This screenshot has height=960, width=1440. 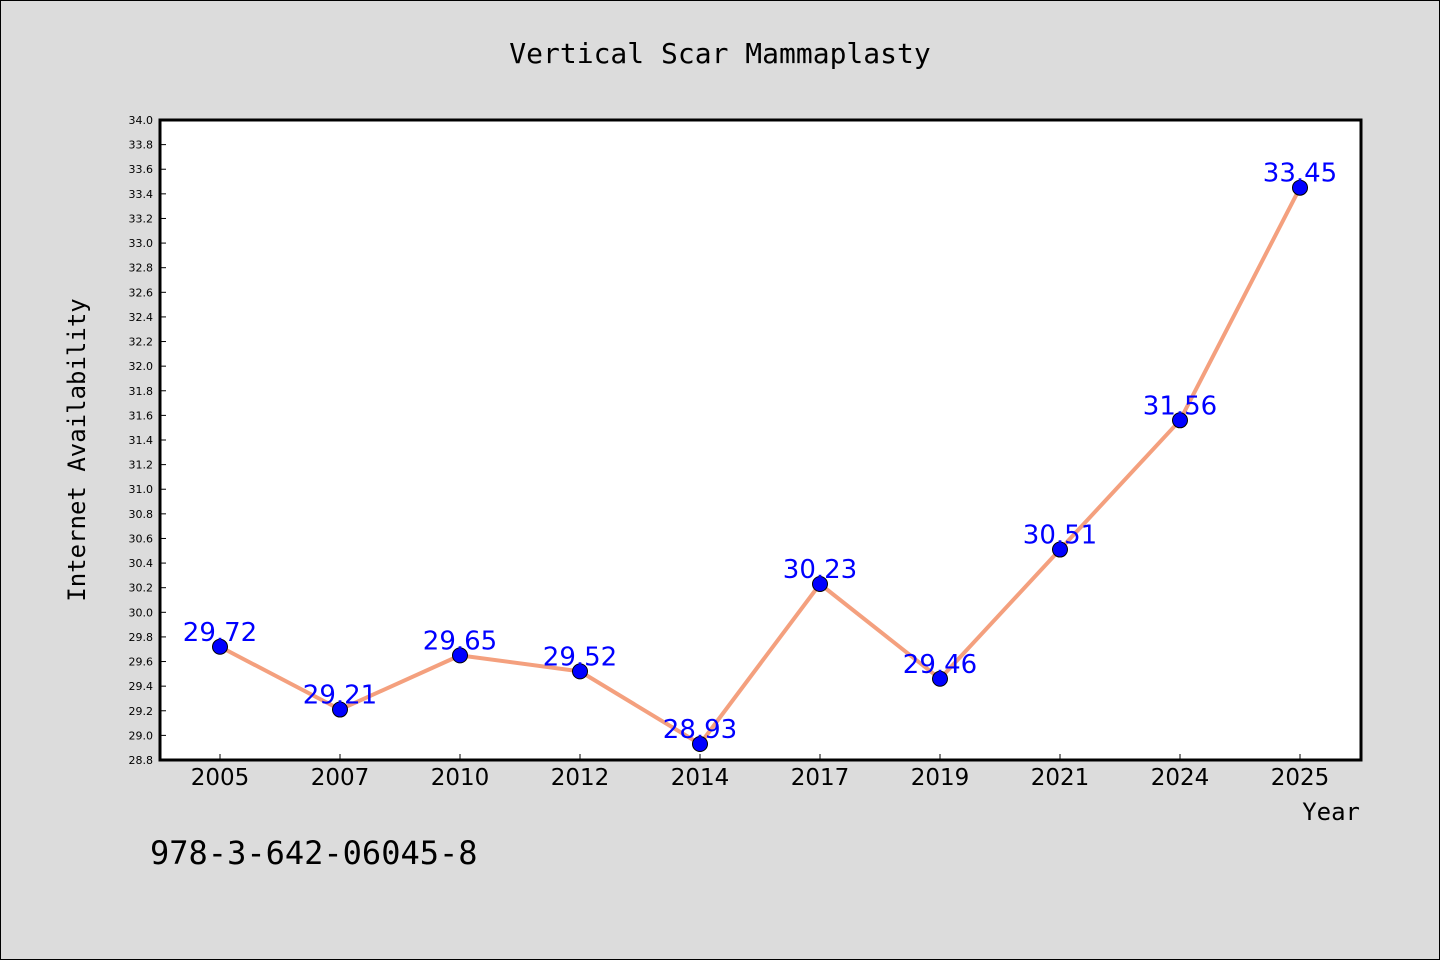 What do you see at coordinates (1180, 778) in the screenshot?
I see `x-tick-label: 2024` at bounding box center [1180, 778].